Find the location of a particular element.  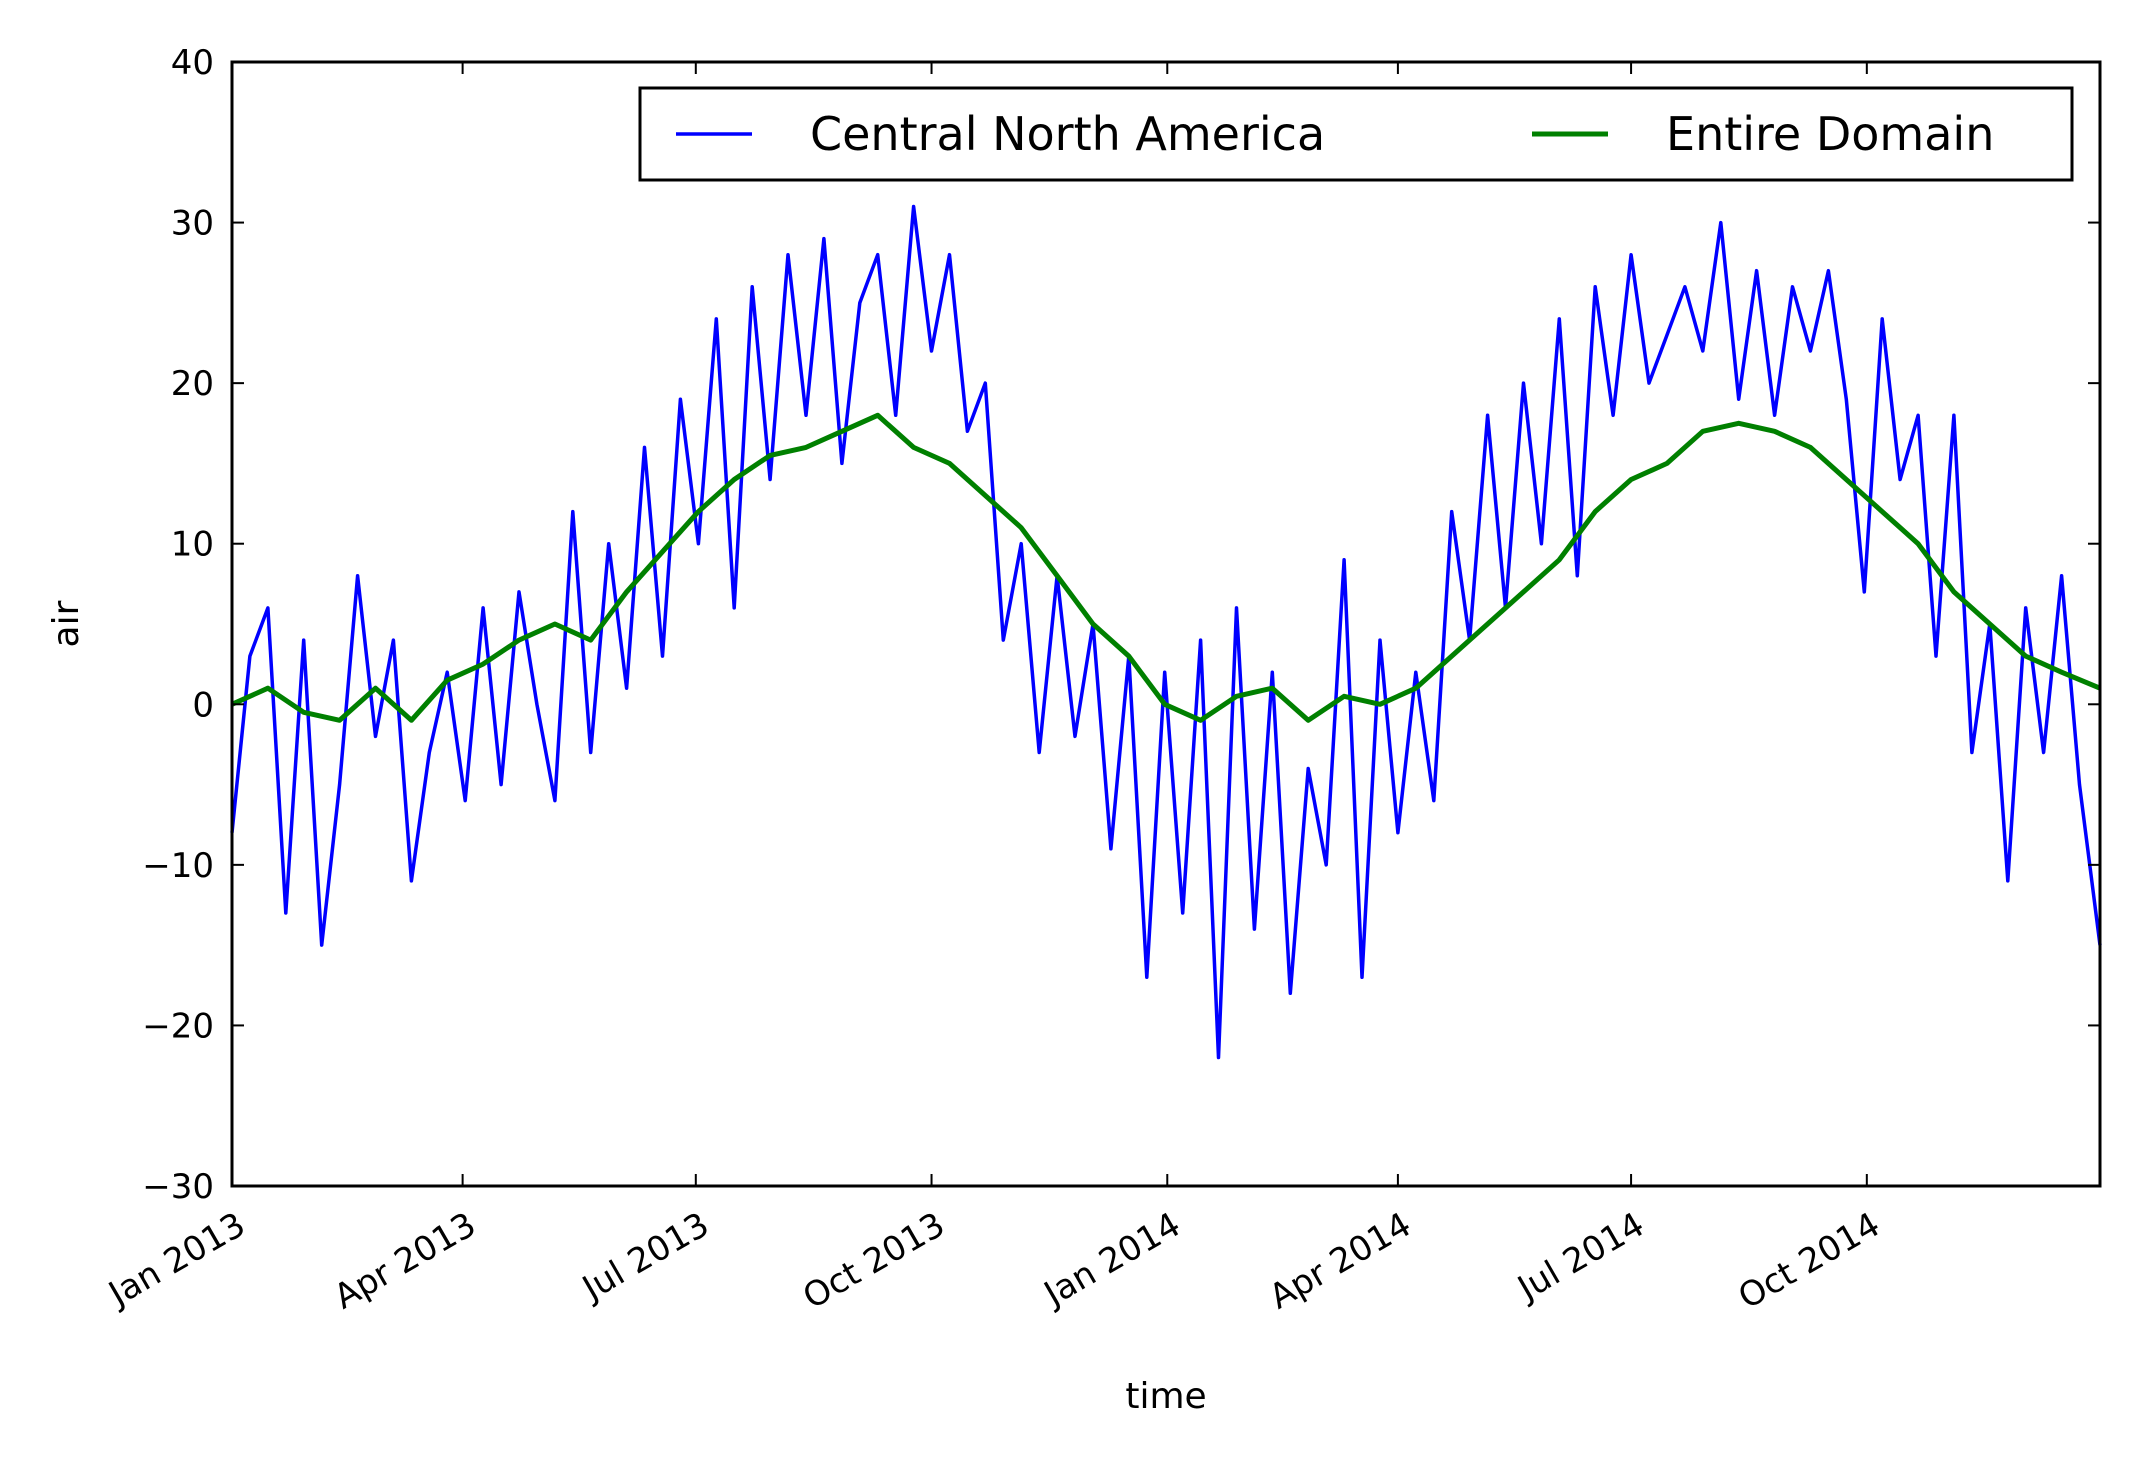

x-axis-label: time is located at coordinates (1165, 1396).